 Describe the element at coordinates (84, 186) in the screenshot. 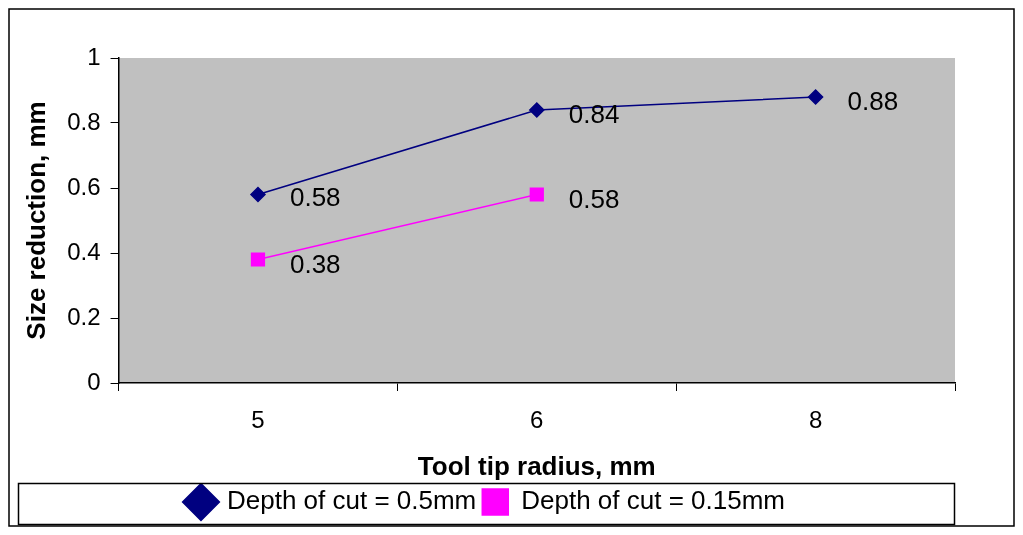

I see `y-tick-label: 0.6` at that location.